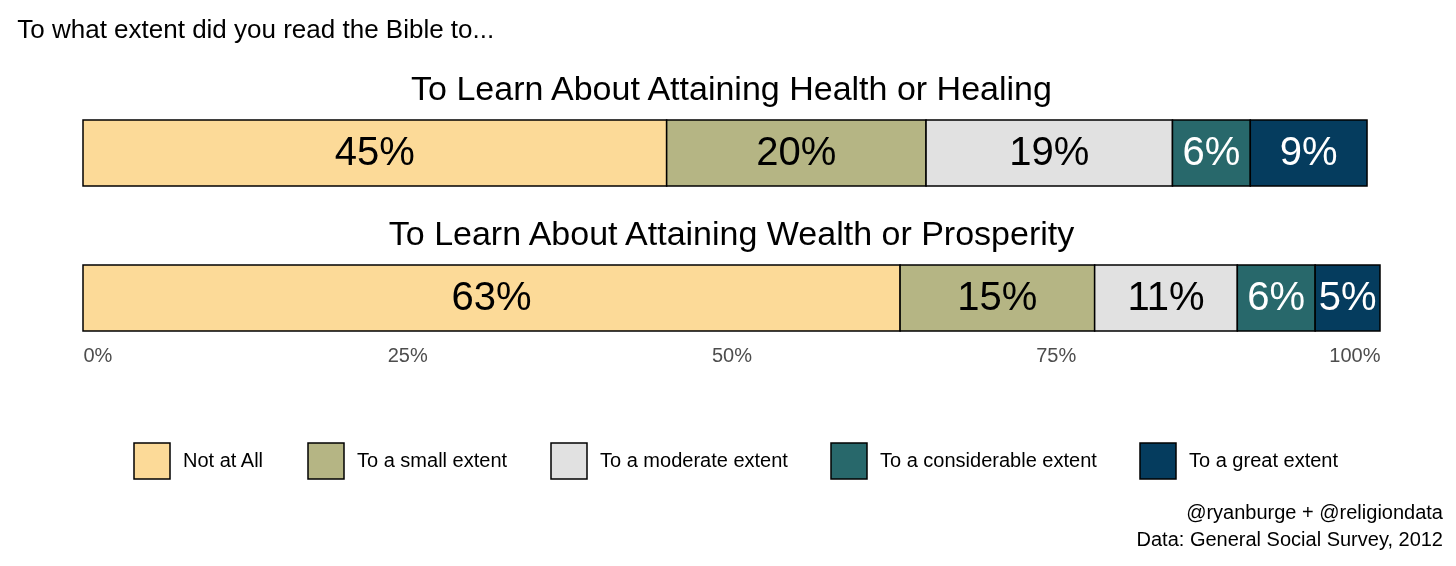  Describe the element at coordinates (731, 233) in the screenshot. I see `y-tick-label: To Learn About Attaining Wealth or Prosperity` at that location.